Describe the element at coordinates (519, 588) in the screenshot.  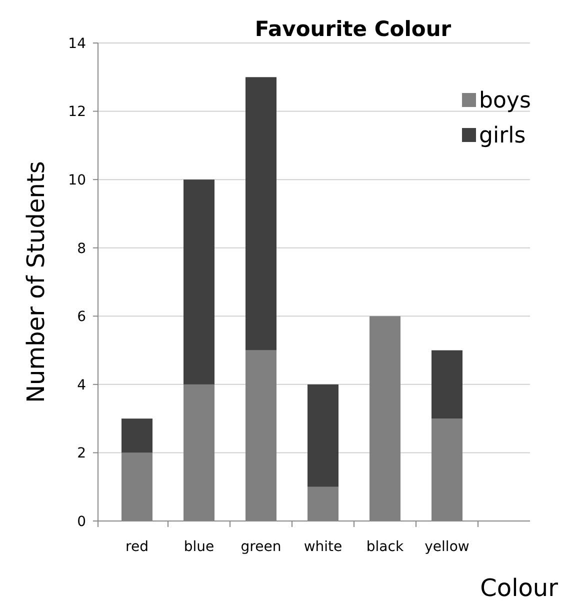
I see `x-axis-title: Colour` at that location.